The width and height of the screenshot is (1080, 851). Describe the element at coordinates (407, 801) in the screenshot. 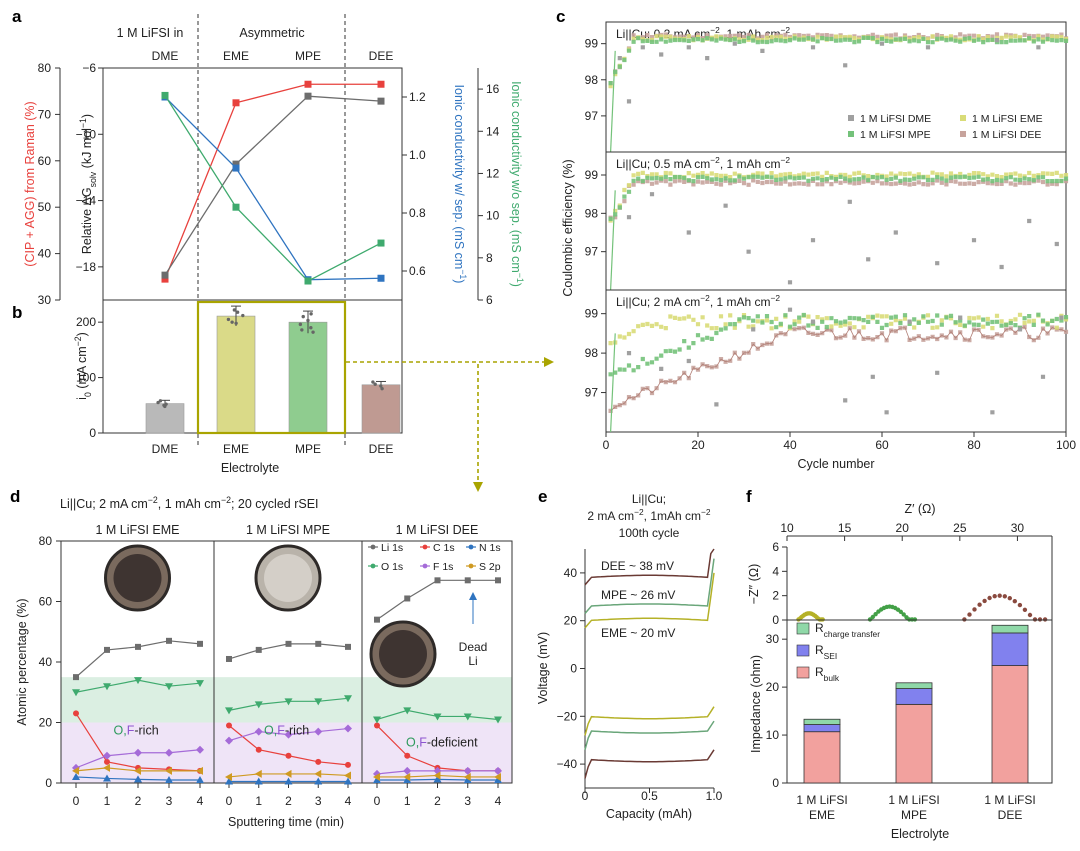

I see `x-tick: 1` at that location.